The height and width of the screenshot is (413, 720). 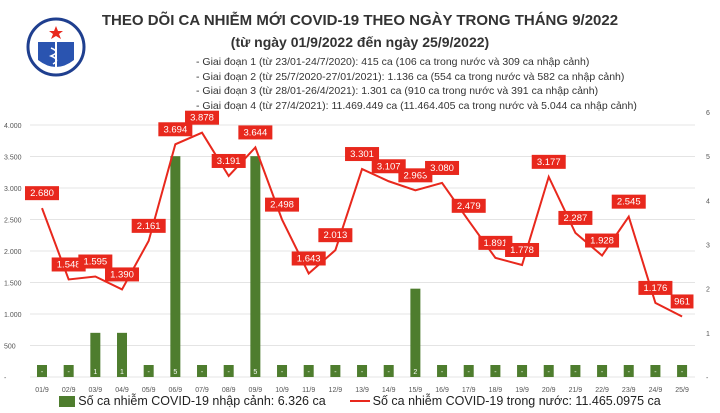 I want to click on data-label: 1.548, so click(x=69, y=264).